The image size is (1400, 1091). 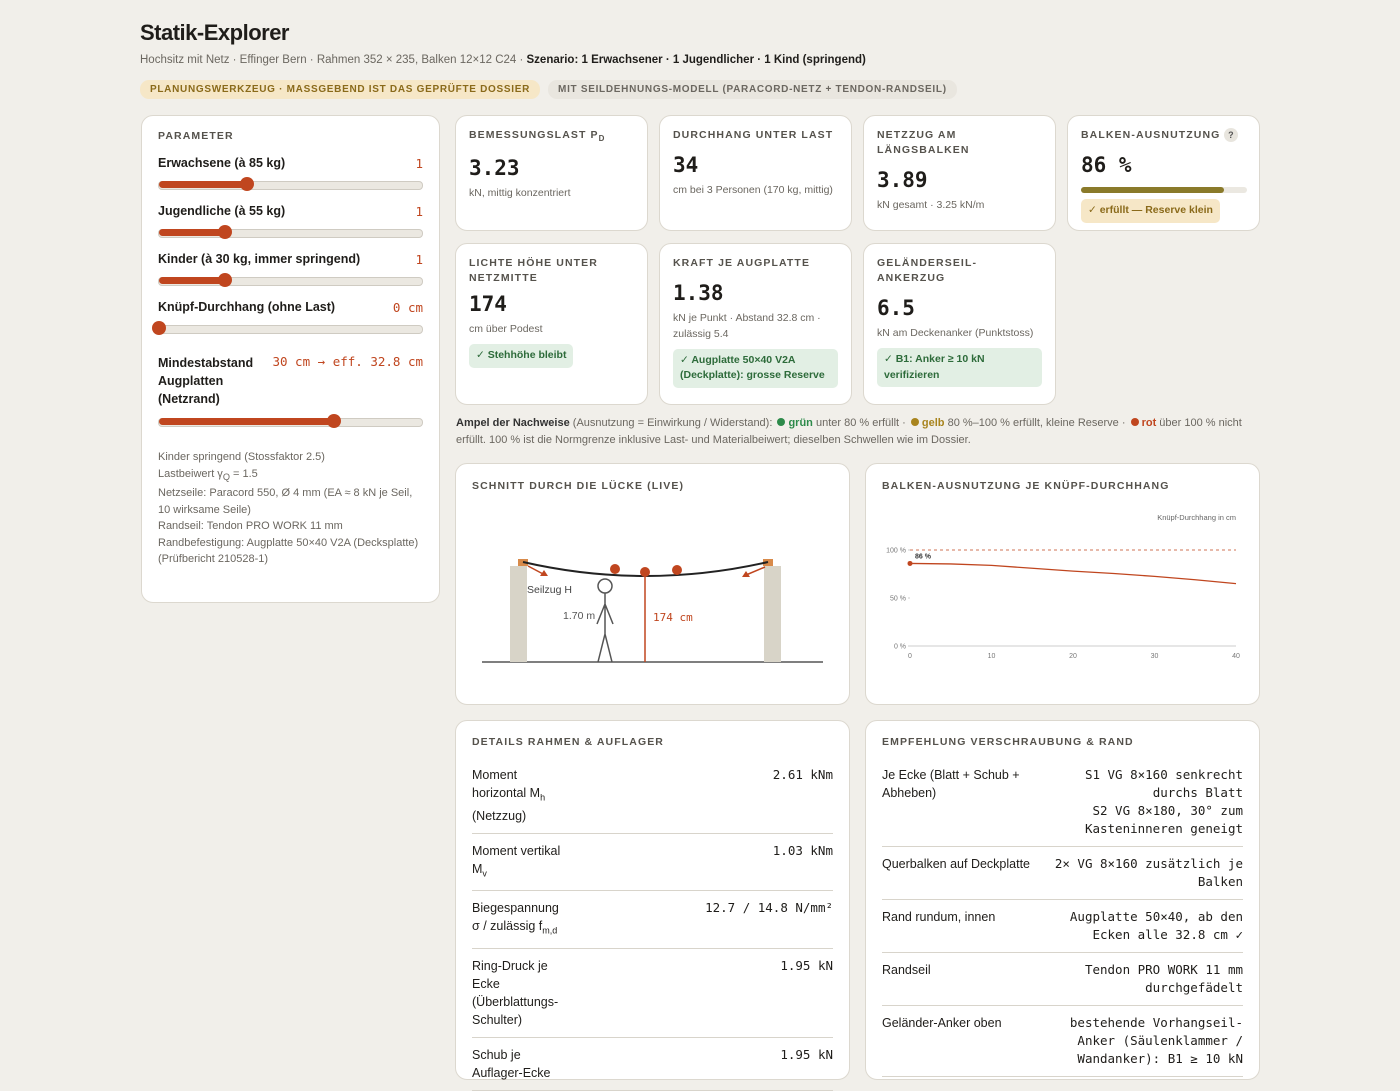 I want to click on progress-fill, so click(x=1152, y=190).